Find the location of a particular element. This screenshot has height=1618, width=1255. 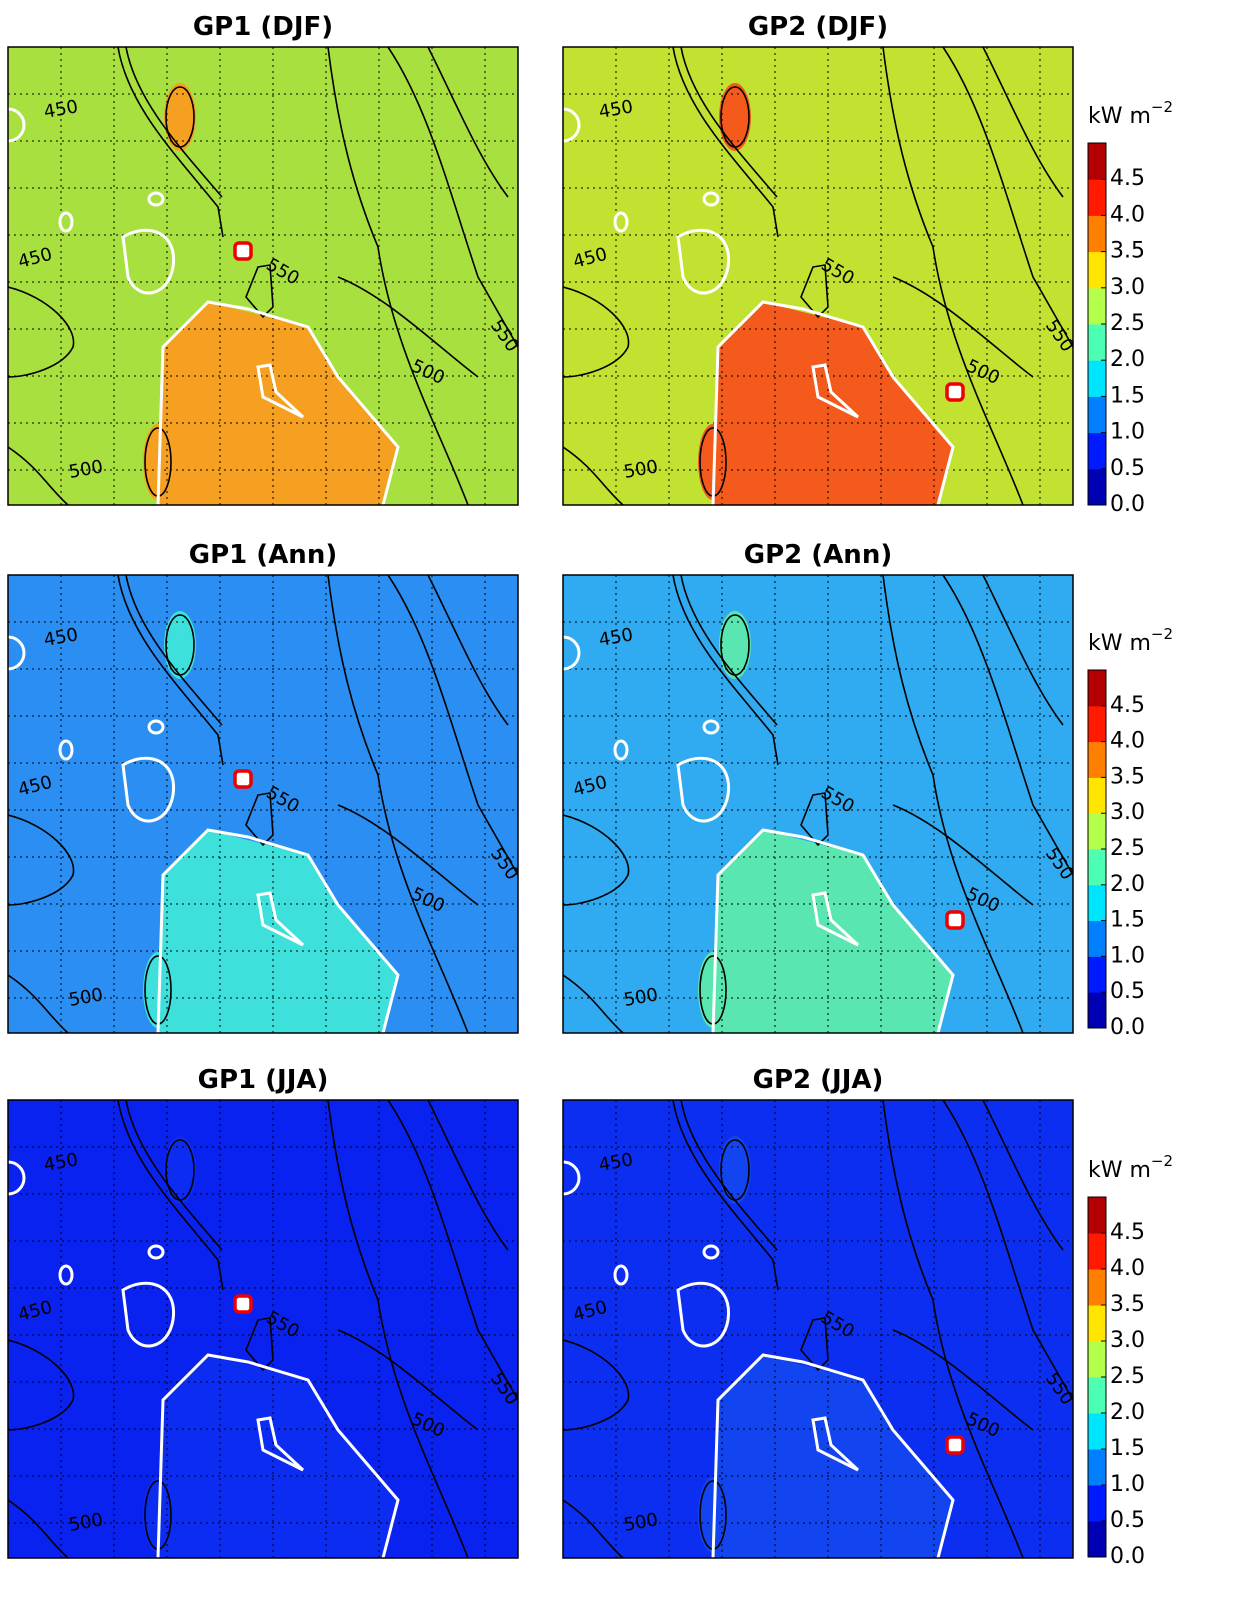

panel-title: GP2 (DJF) is located at coordinates (818, 27).